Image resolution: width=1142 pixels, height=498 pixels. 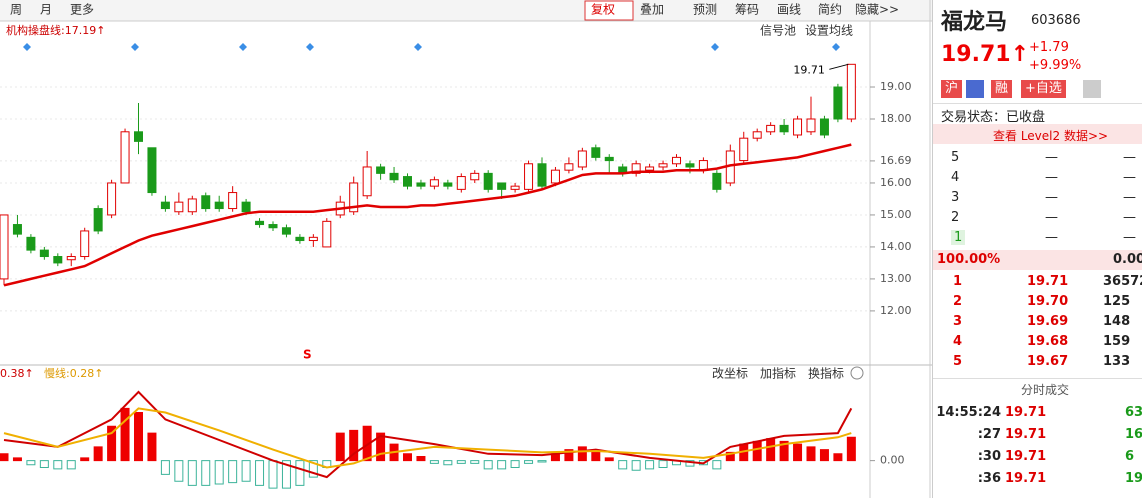 I want to click on close-icon, so click(x=857, y=373).